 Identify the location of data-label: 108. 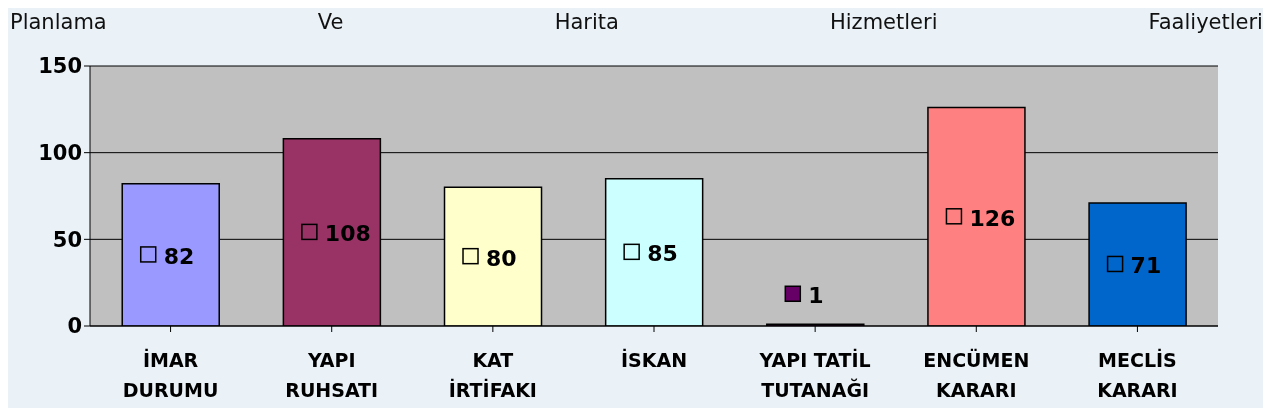
(347, 234).